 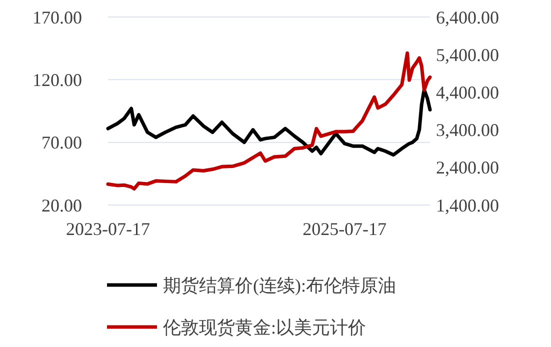 What do you see at coordinates (62, 142) in the screenshot?
I see `y-tick-label: 70.00` at bounding box center [62, 142].